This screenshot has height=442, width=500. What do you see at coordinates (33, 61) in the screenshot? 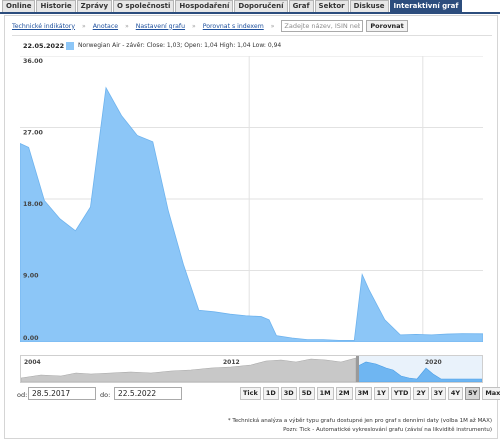
I see `y-tick-label: 36.00` at bounding box center [33, 61].